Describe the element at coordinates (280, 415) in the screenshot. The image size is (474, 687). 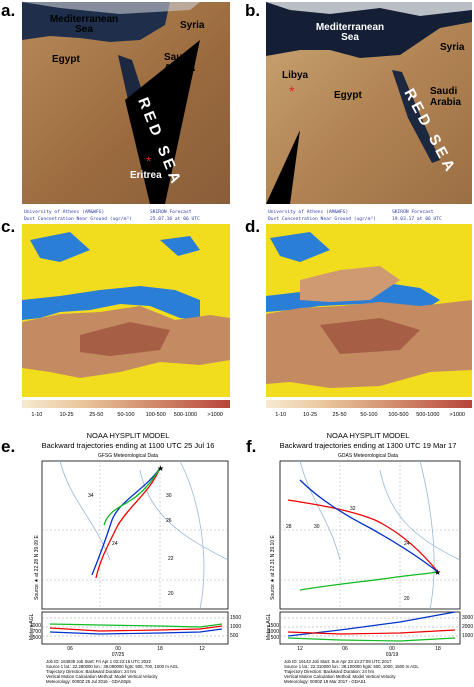
I see `colorbar-label: 1-10` at that location.